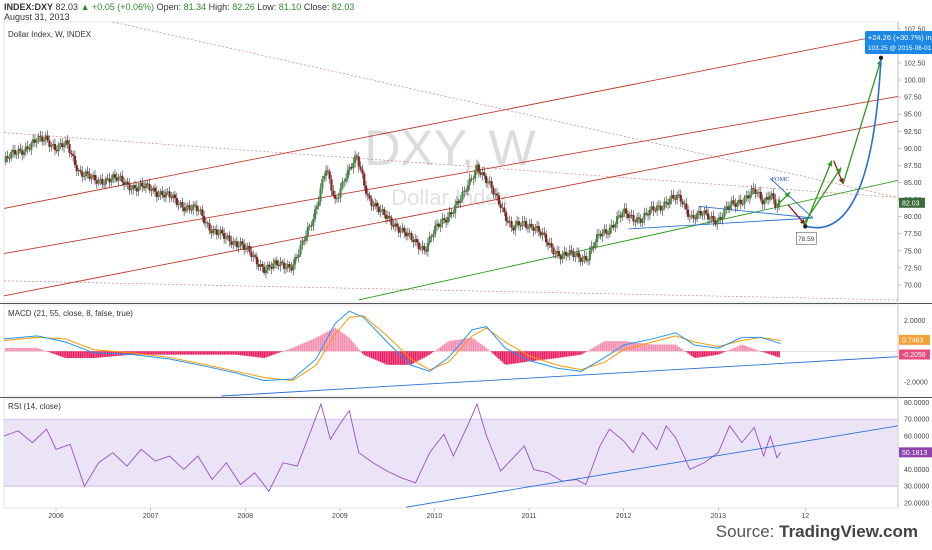  I want to click on projection-arrow, so click(862, 122).